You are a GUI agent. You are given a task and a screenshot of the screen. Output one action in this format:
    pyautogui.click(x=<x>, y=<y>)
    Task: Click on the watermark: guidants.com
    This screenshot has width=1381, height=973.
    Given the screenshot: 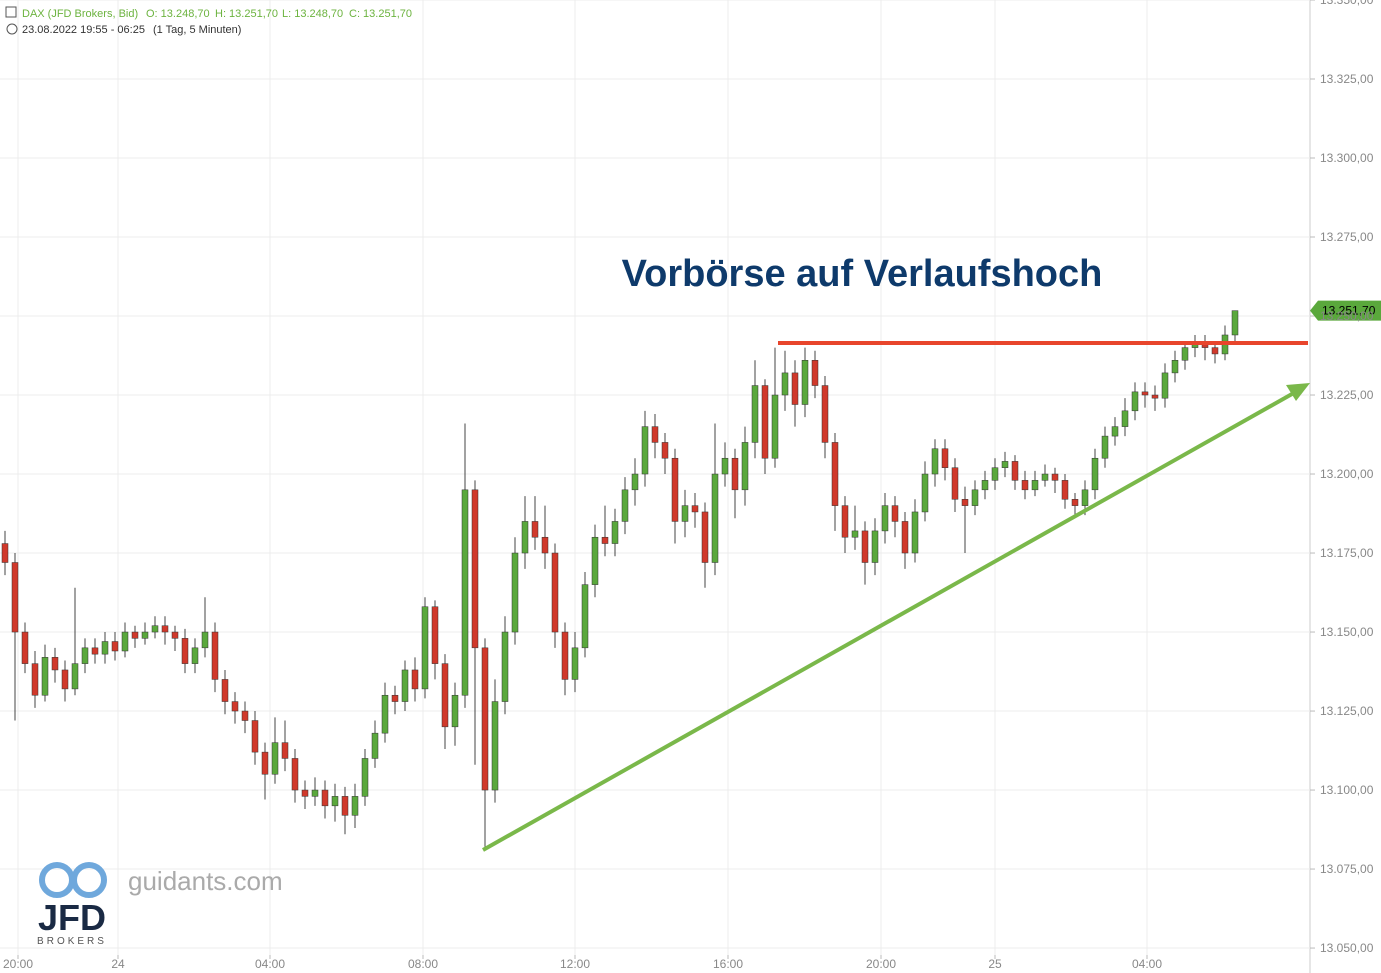 What is the action you would take?
    pyautogui.click(x=205, y=881)
    